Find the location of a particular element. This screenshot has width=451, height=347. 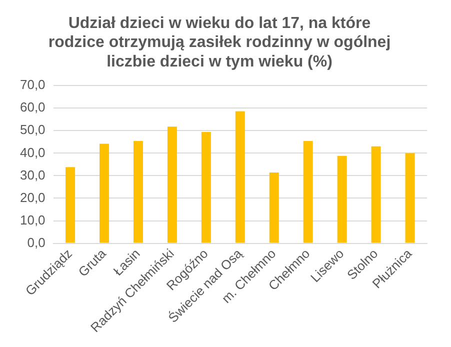

text: Udział dzieci w wieku do lat 17, na które is located at coordinates (219, 23).